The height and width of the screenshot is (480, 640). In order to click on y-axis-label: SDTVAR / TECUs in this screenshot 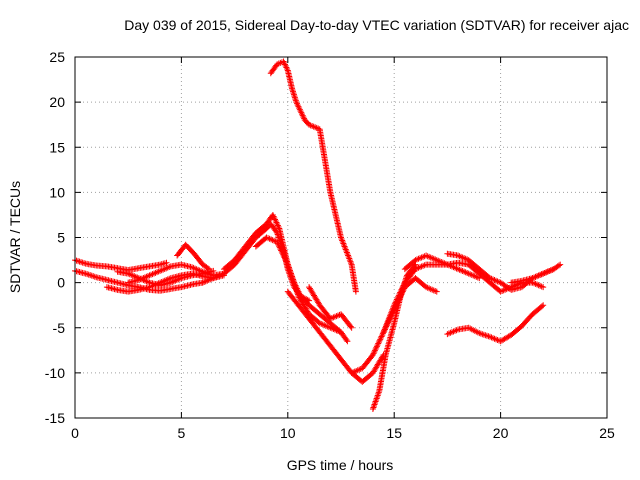, I will do `click(15, 237)`.